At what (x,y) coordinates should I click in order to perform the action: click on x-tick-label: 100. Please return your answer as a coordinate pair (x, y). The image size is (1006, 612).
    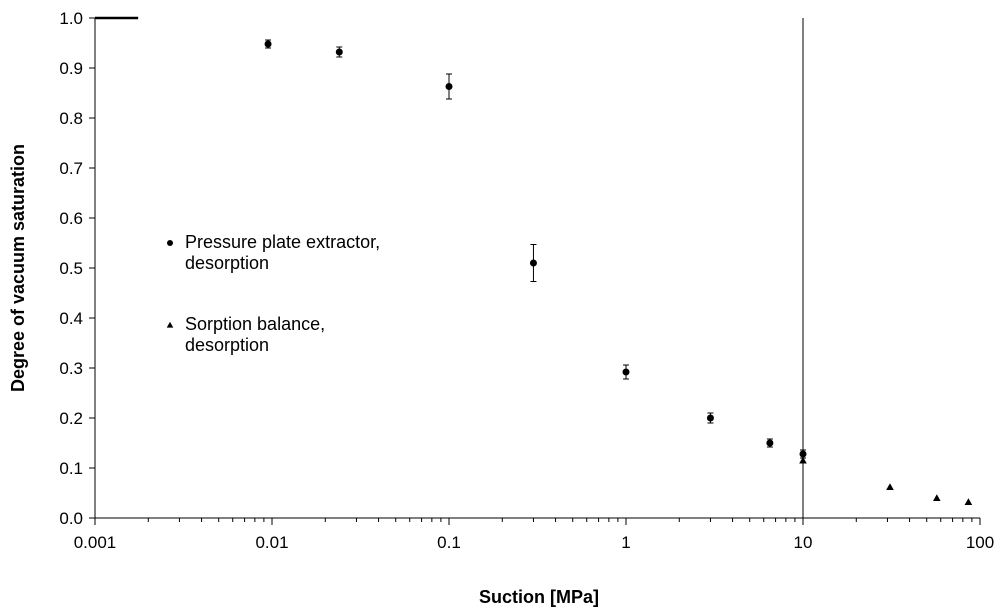
    Looking at the image, I should click on (980, 542).